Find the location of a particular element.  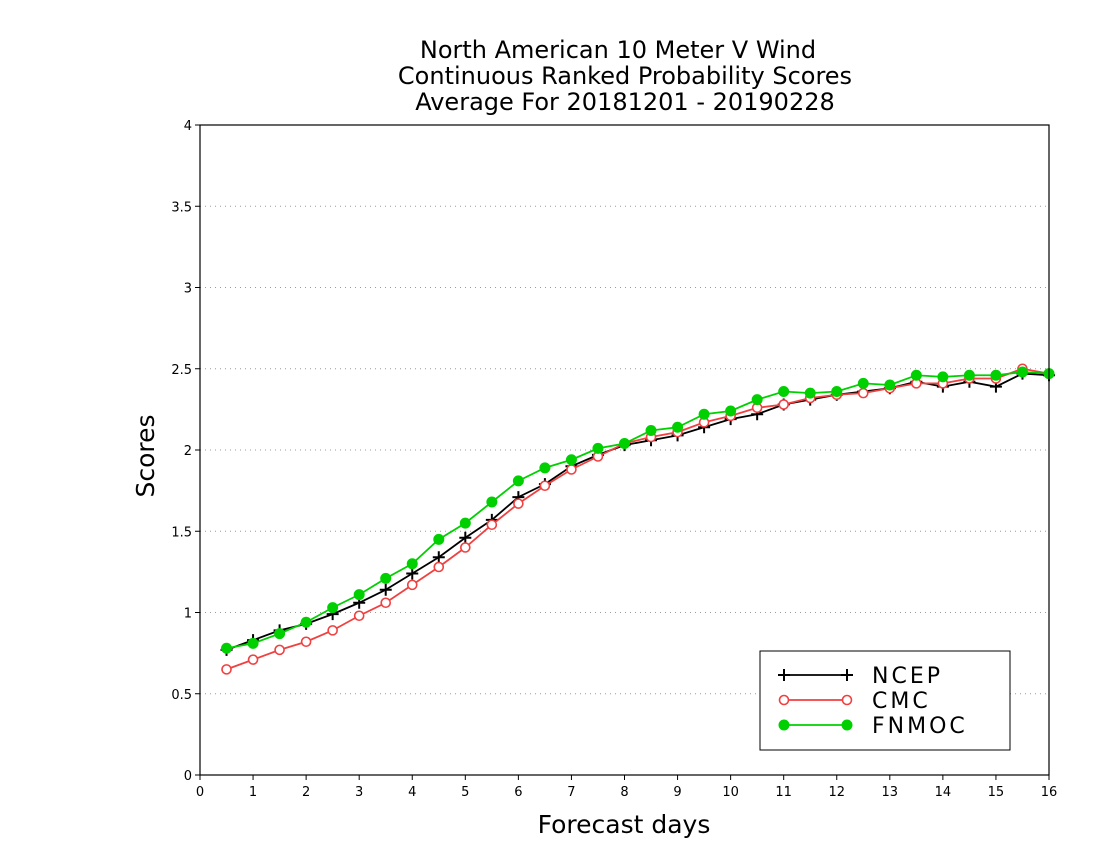

x-tick-label: 0 is located at coordinates (200, 792).